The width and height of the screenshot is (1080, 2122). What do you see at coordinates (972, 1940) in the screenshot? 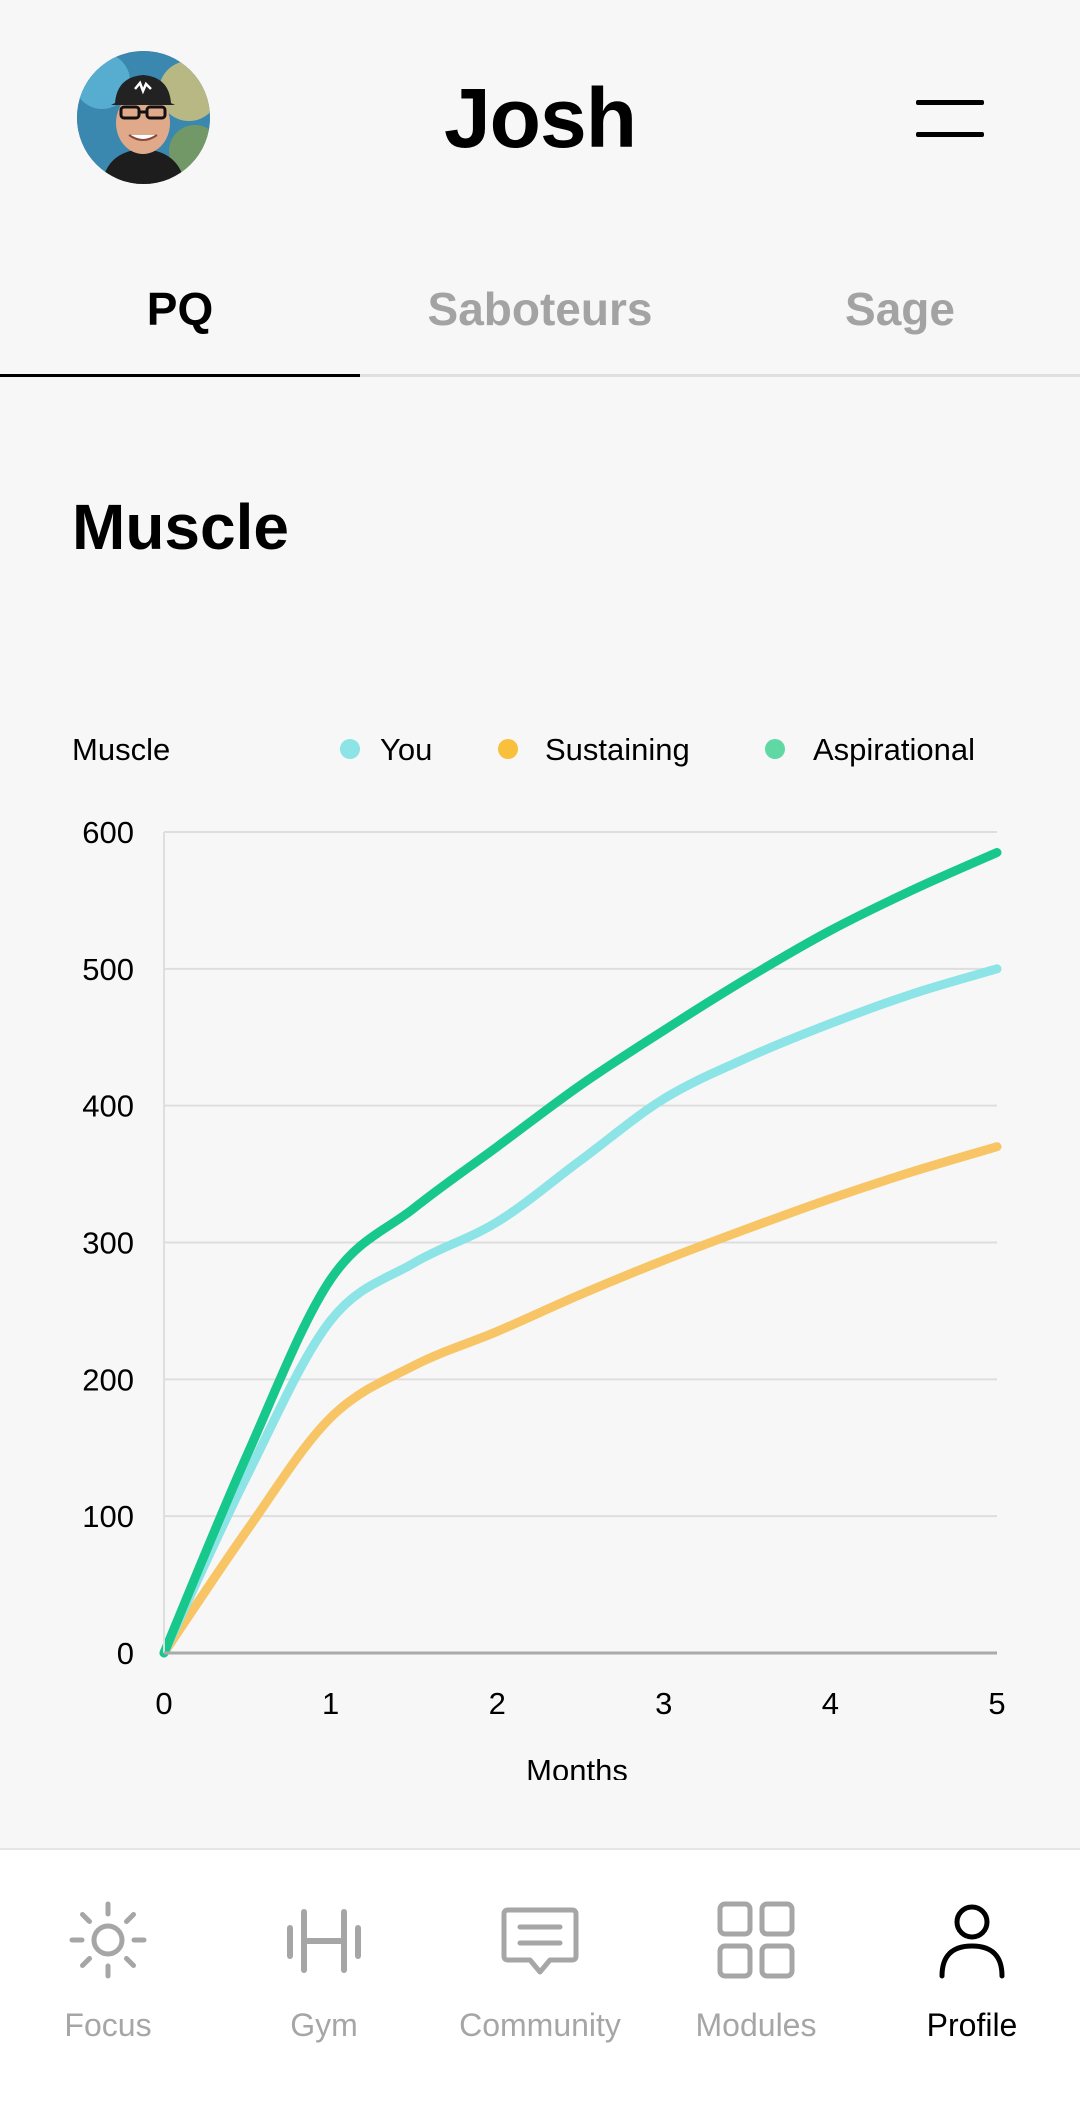
I see `person-icon` at bounding box center [972, 1940].